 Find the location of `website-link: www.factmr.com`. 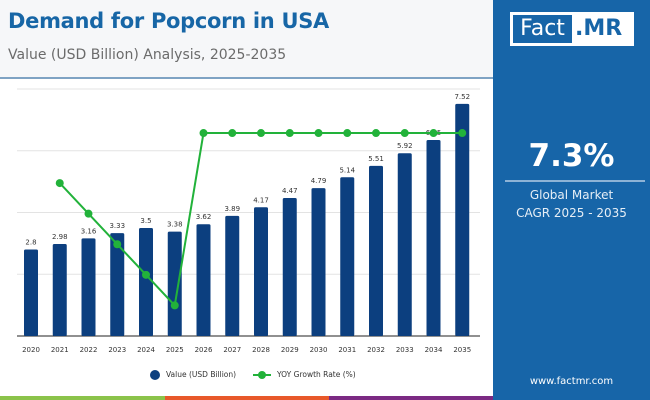

website-link: www.factmr.com is located at coordinates (571, 381).